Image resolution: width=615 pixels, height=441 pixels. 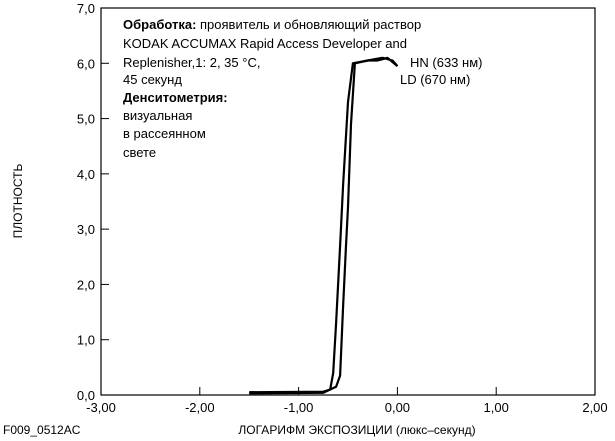 I want to click on x-tick-label: -2,00, so click(x=200, y=407).